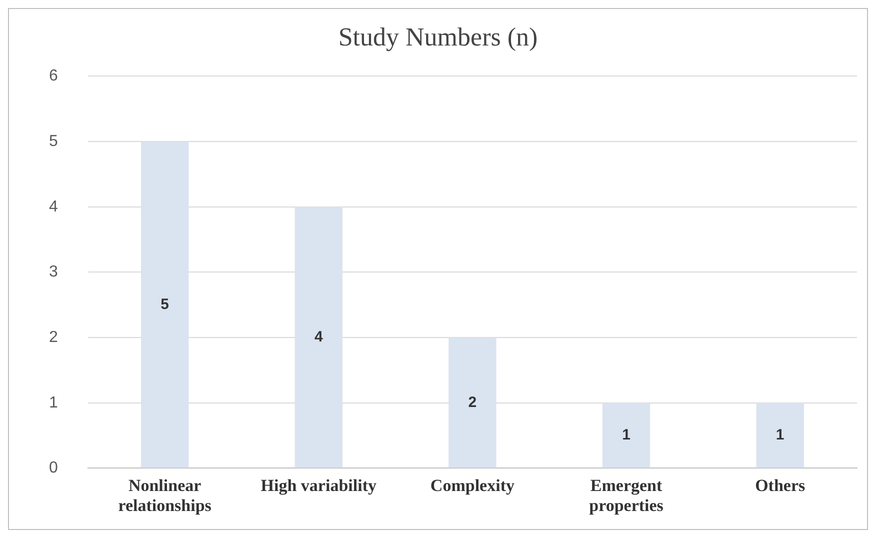  I want to click on y-tick-label: 5, so click(53, 141).